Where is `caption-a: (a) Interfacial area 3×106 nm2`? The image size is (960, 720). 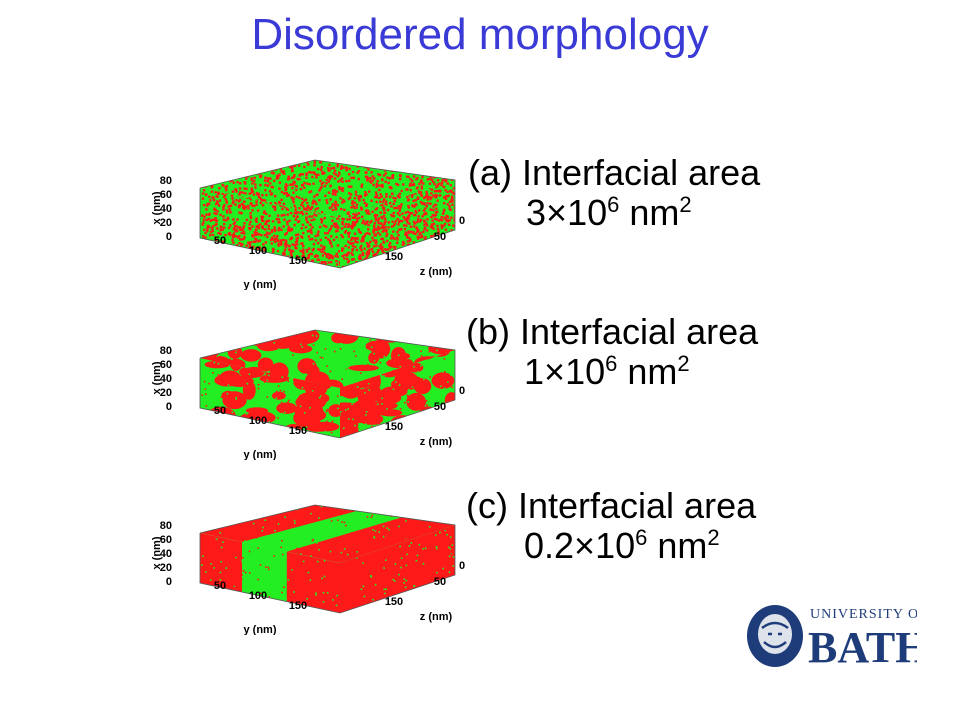 caption-a: (a) Interfacial area 3×106 nm2 is located at coordinates (614, 192).